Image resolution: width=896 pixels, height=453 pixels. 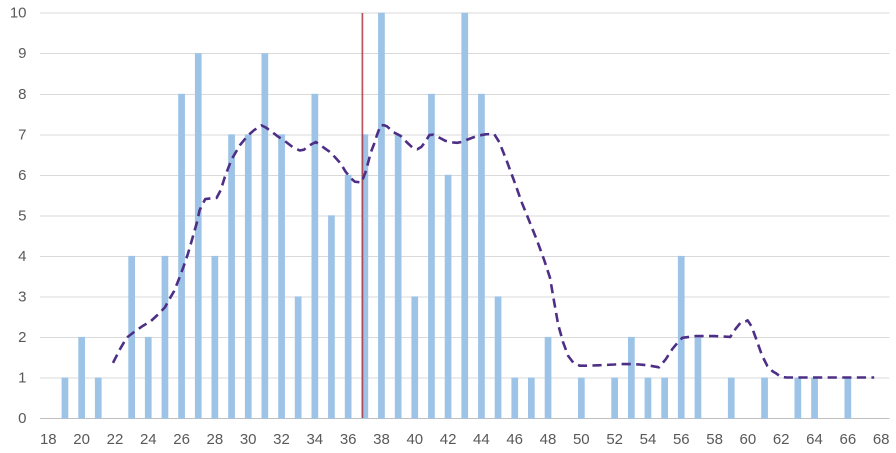 What do you see at coordinates (614, 439) in the screenshot?
I see `svg-text: 52` at bounding box center [614, 439].